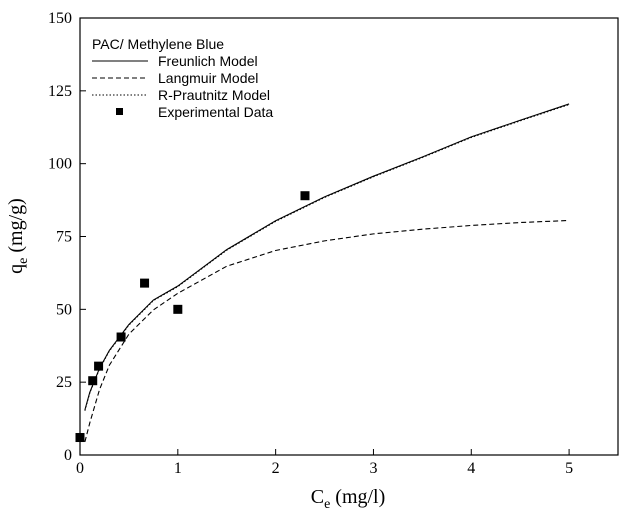 This screenshot has width=619, height=512. I want to click on x-tick-label-2: 2, so click(276, 468).